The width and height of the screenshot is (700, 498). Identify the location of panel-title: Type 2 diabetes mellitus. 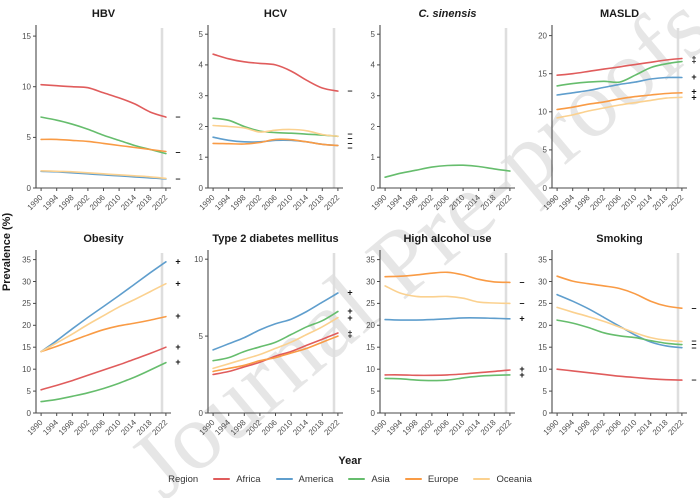
(275, 239).